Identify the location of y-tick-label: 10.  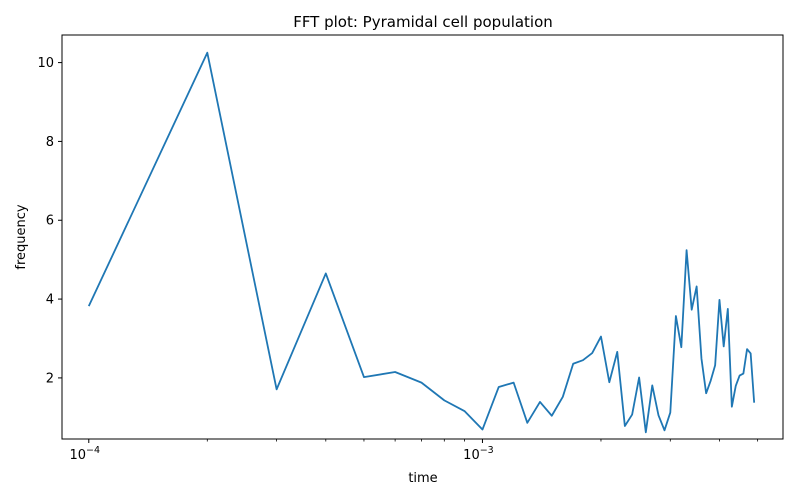
(45, 63).